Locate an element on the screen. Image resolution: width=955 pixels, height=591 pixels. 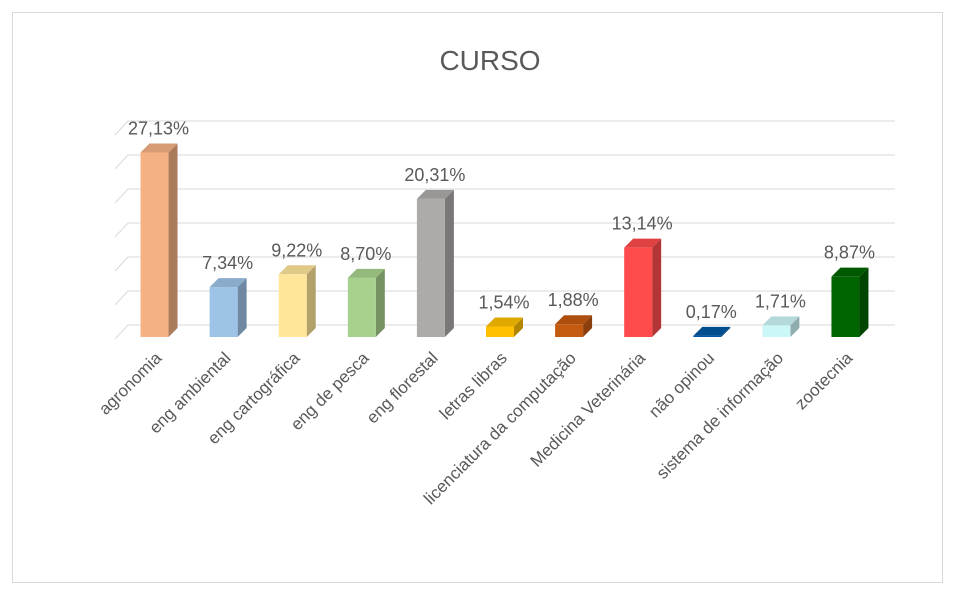
data-label: 13,14% is located at coordinates (642, 224).